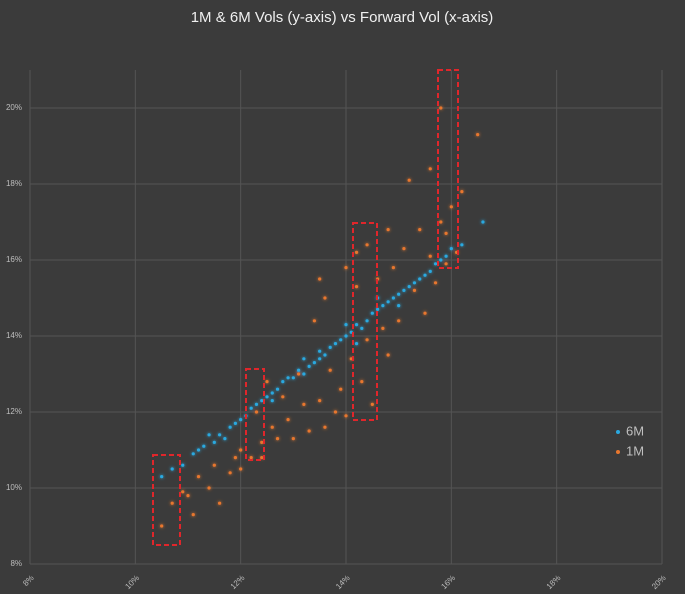 The image size is (685, 594). What do you see at coordinates (635, 430) in the screenshot?
I see `legend-label: 6M` at bounding box center [635, 430].